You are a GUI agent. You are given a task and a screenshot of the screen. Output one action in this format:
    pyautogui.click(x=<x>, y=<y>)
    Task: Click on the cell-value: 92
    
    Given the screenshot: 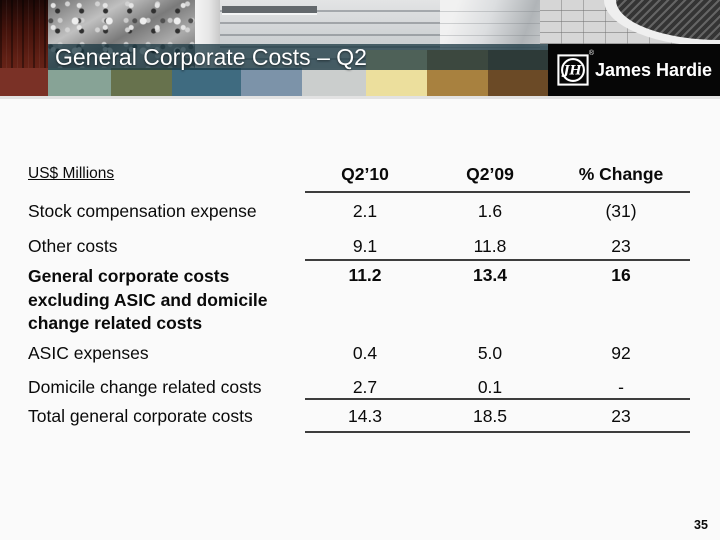 What is the action you would take?
    pyautogui.click(x=621, y=353)
    